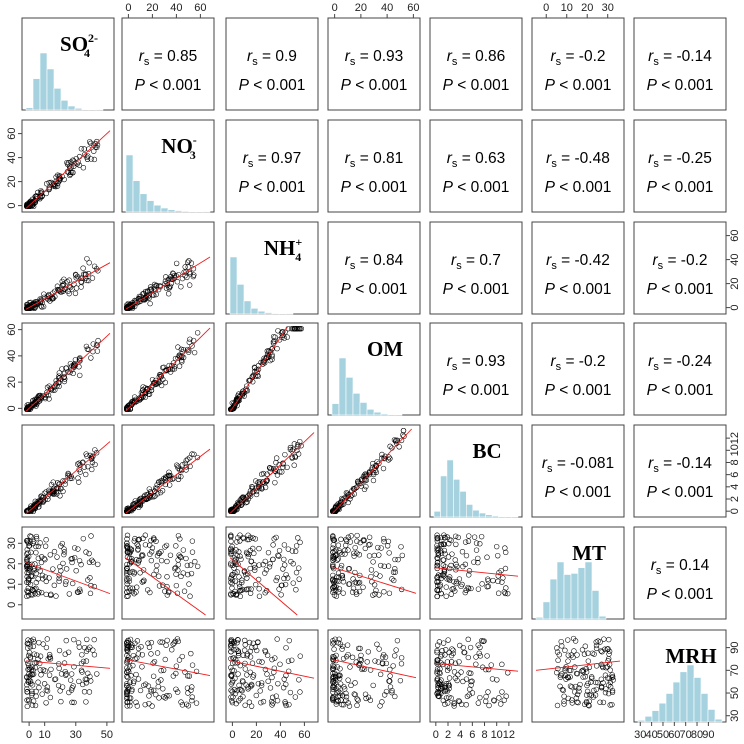 The width and height of the screenshot is (744, 744). Describe the element at coordinates (680, 465) in the screenshot. I see `rs-value-4-6: rs = -0.14` at that location.